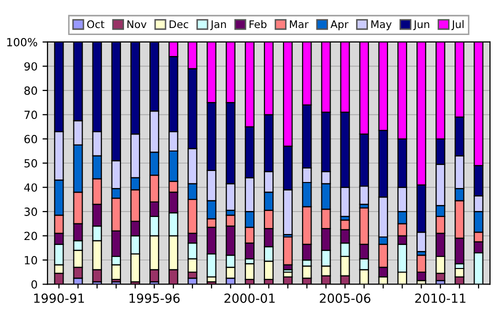  Describe the element at coordinates (249, 271) in the screenshot. I see `bar` at that location.